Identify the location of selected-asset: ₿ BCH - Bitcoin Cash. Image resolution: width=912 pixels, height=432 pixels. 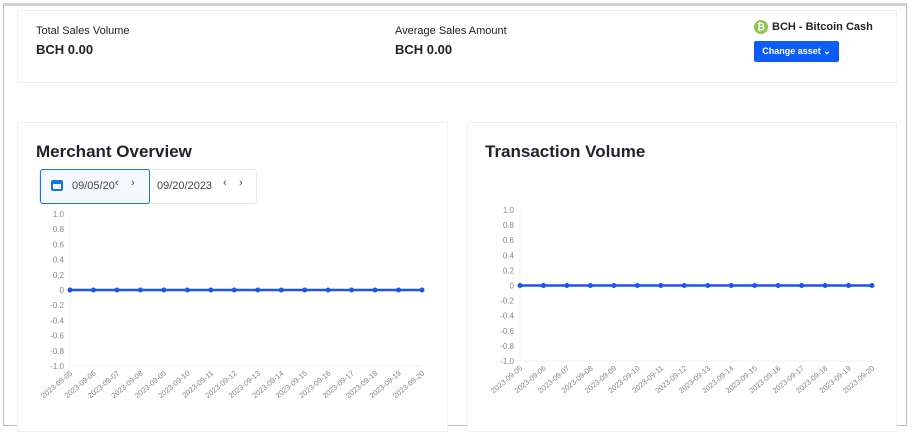
(813, 27).